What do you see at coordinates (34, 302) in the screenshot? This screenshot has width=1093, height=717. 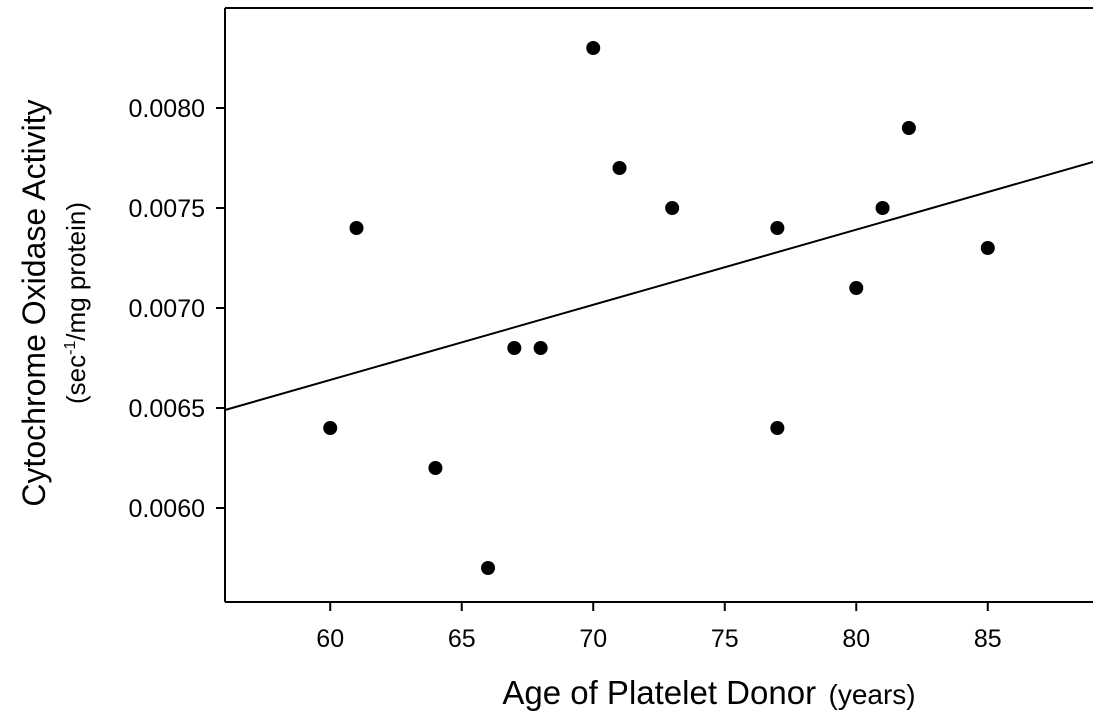 I see `y-axis-title: Cytochrome Oxidase Activity` at bounding box center [34, 302].